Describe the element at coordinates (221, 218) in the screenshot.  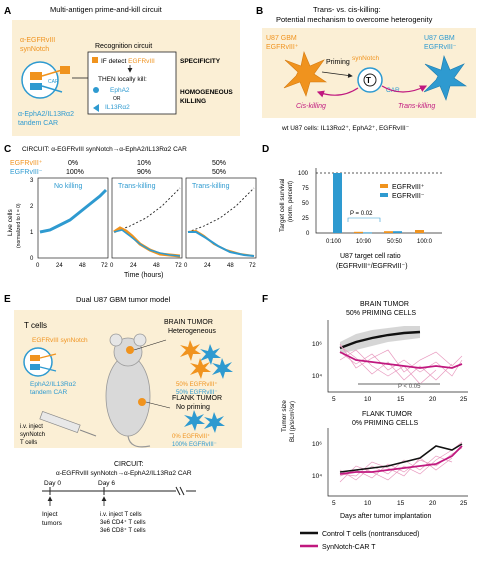
I see `c-plot-3-frame` at that location.